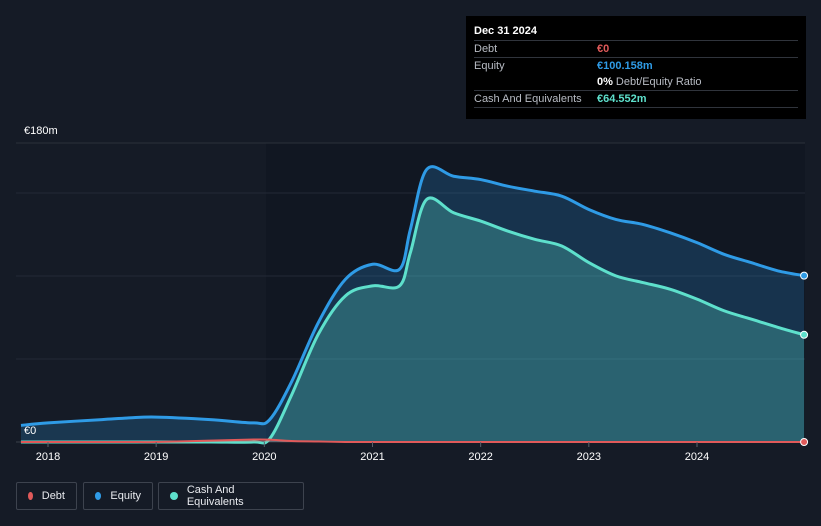 The height and width of the screenshot is (526, 821). I want to click on tooltip-row-ratio: 0% Debt/Equity Ratio, so click(636, 82).